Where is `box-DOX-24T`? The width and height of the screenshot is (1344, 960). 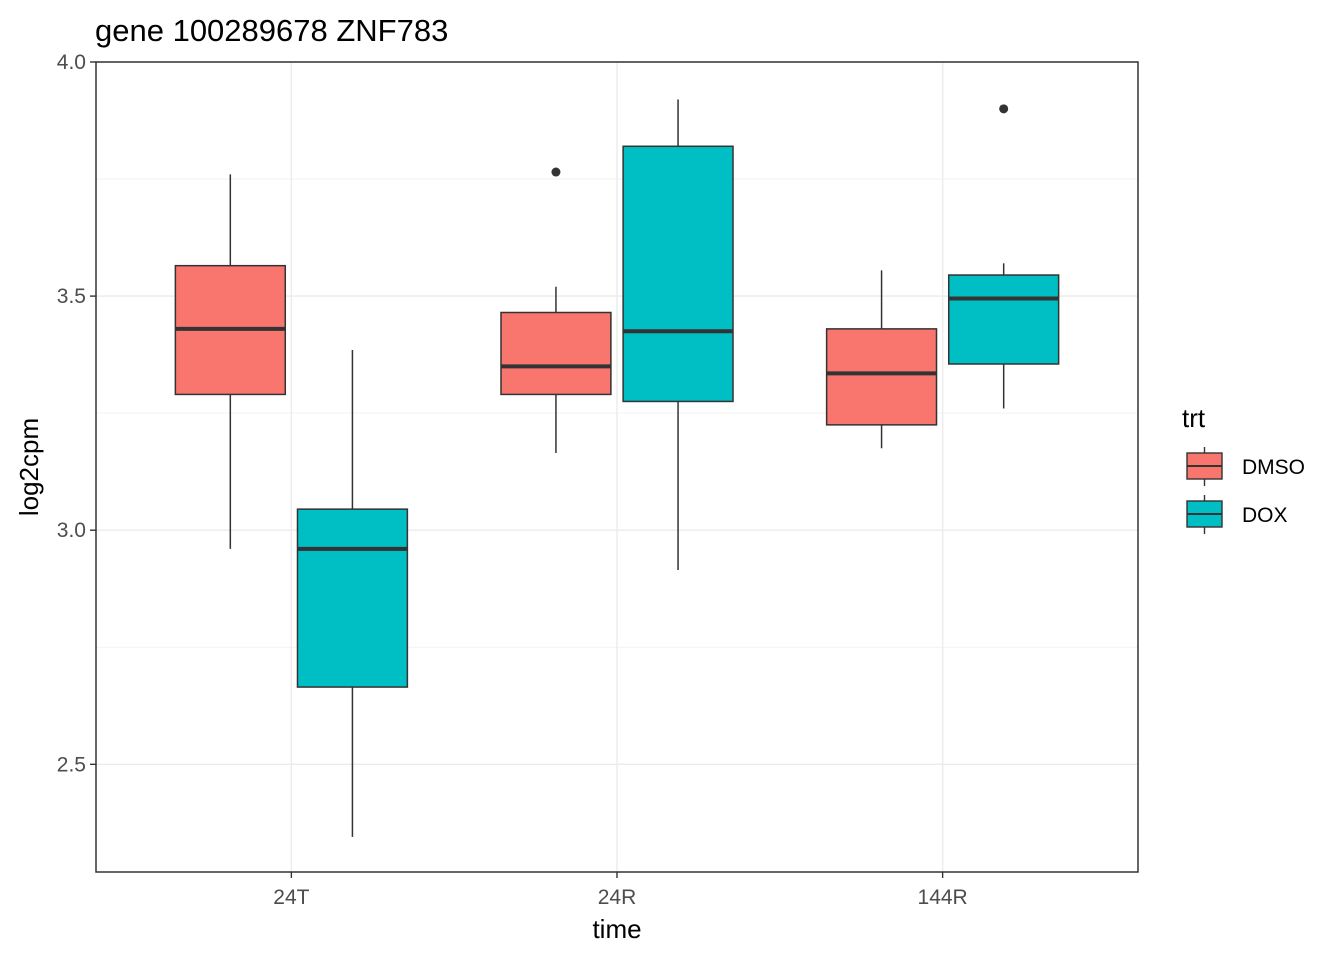 box-DOX-24T is located at coordinates (352, 593).